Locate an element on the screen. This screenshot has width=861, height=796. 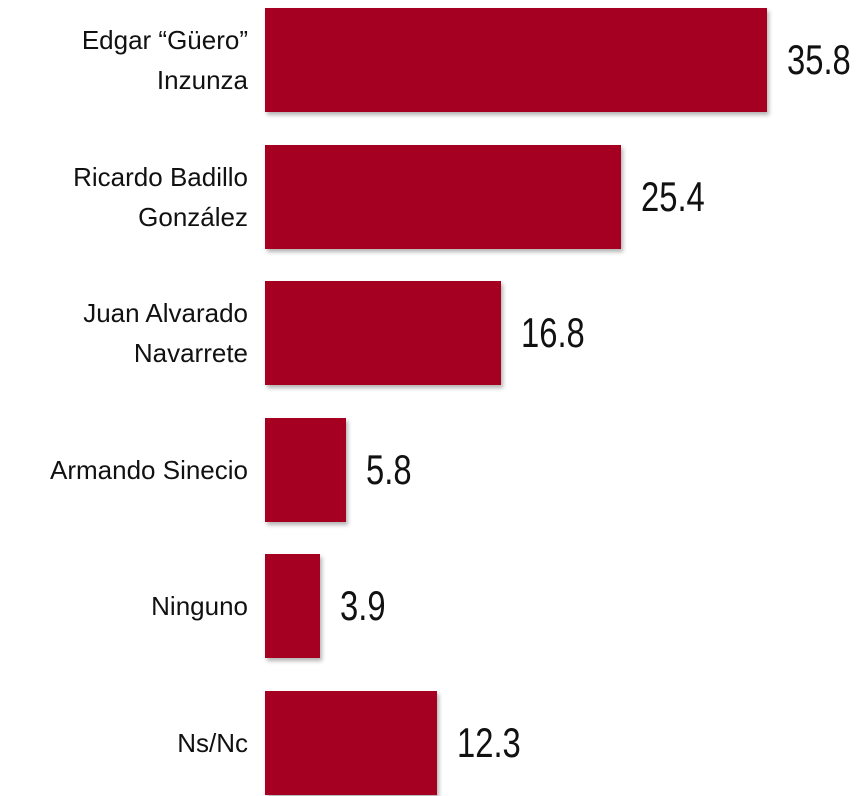
category-label: Ricardo Badillo González is located at coordinates (160, 196).